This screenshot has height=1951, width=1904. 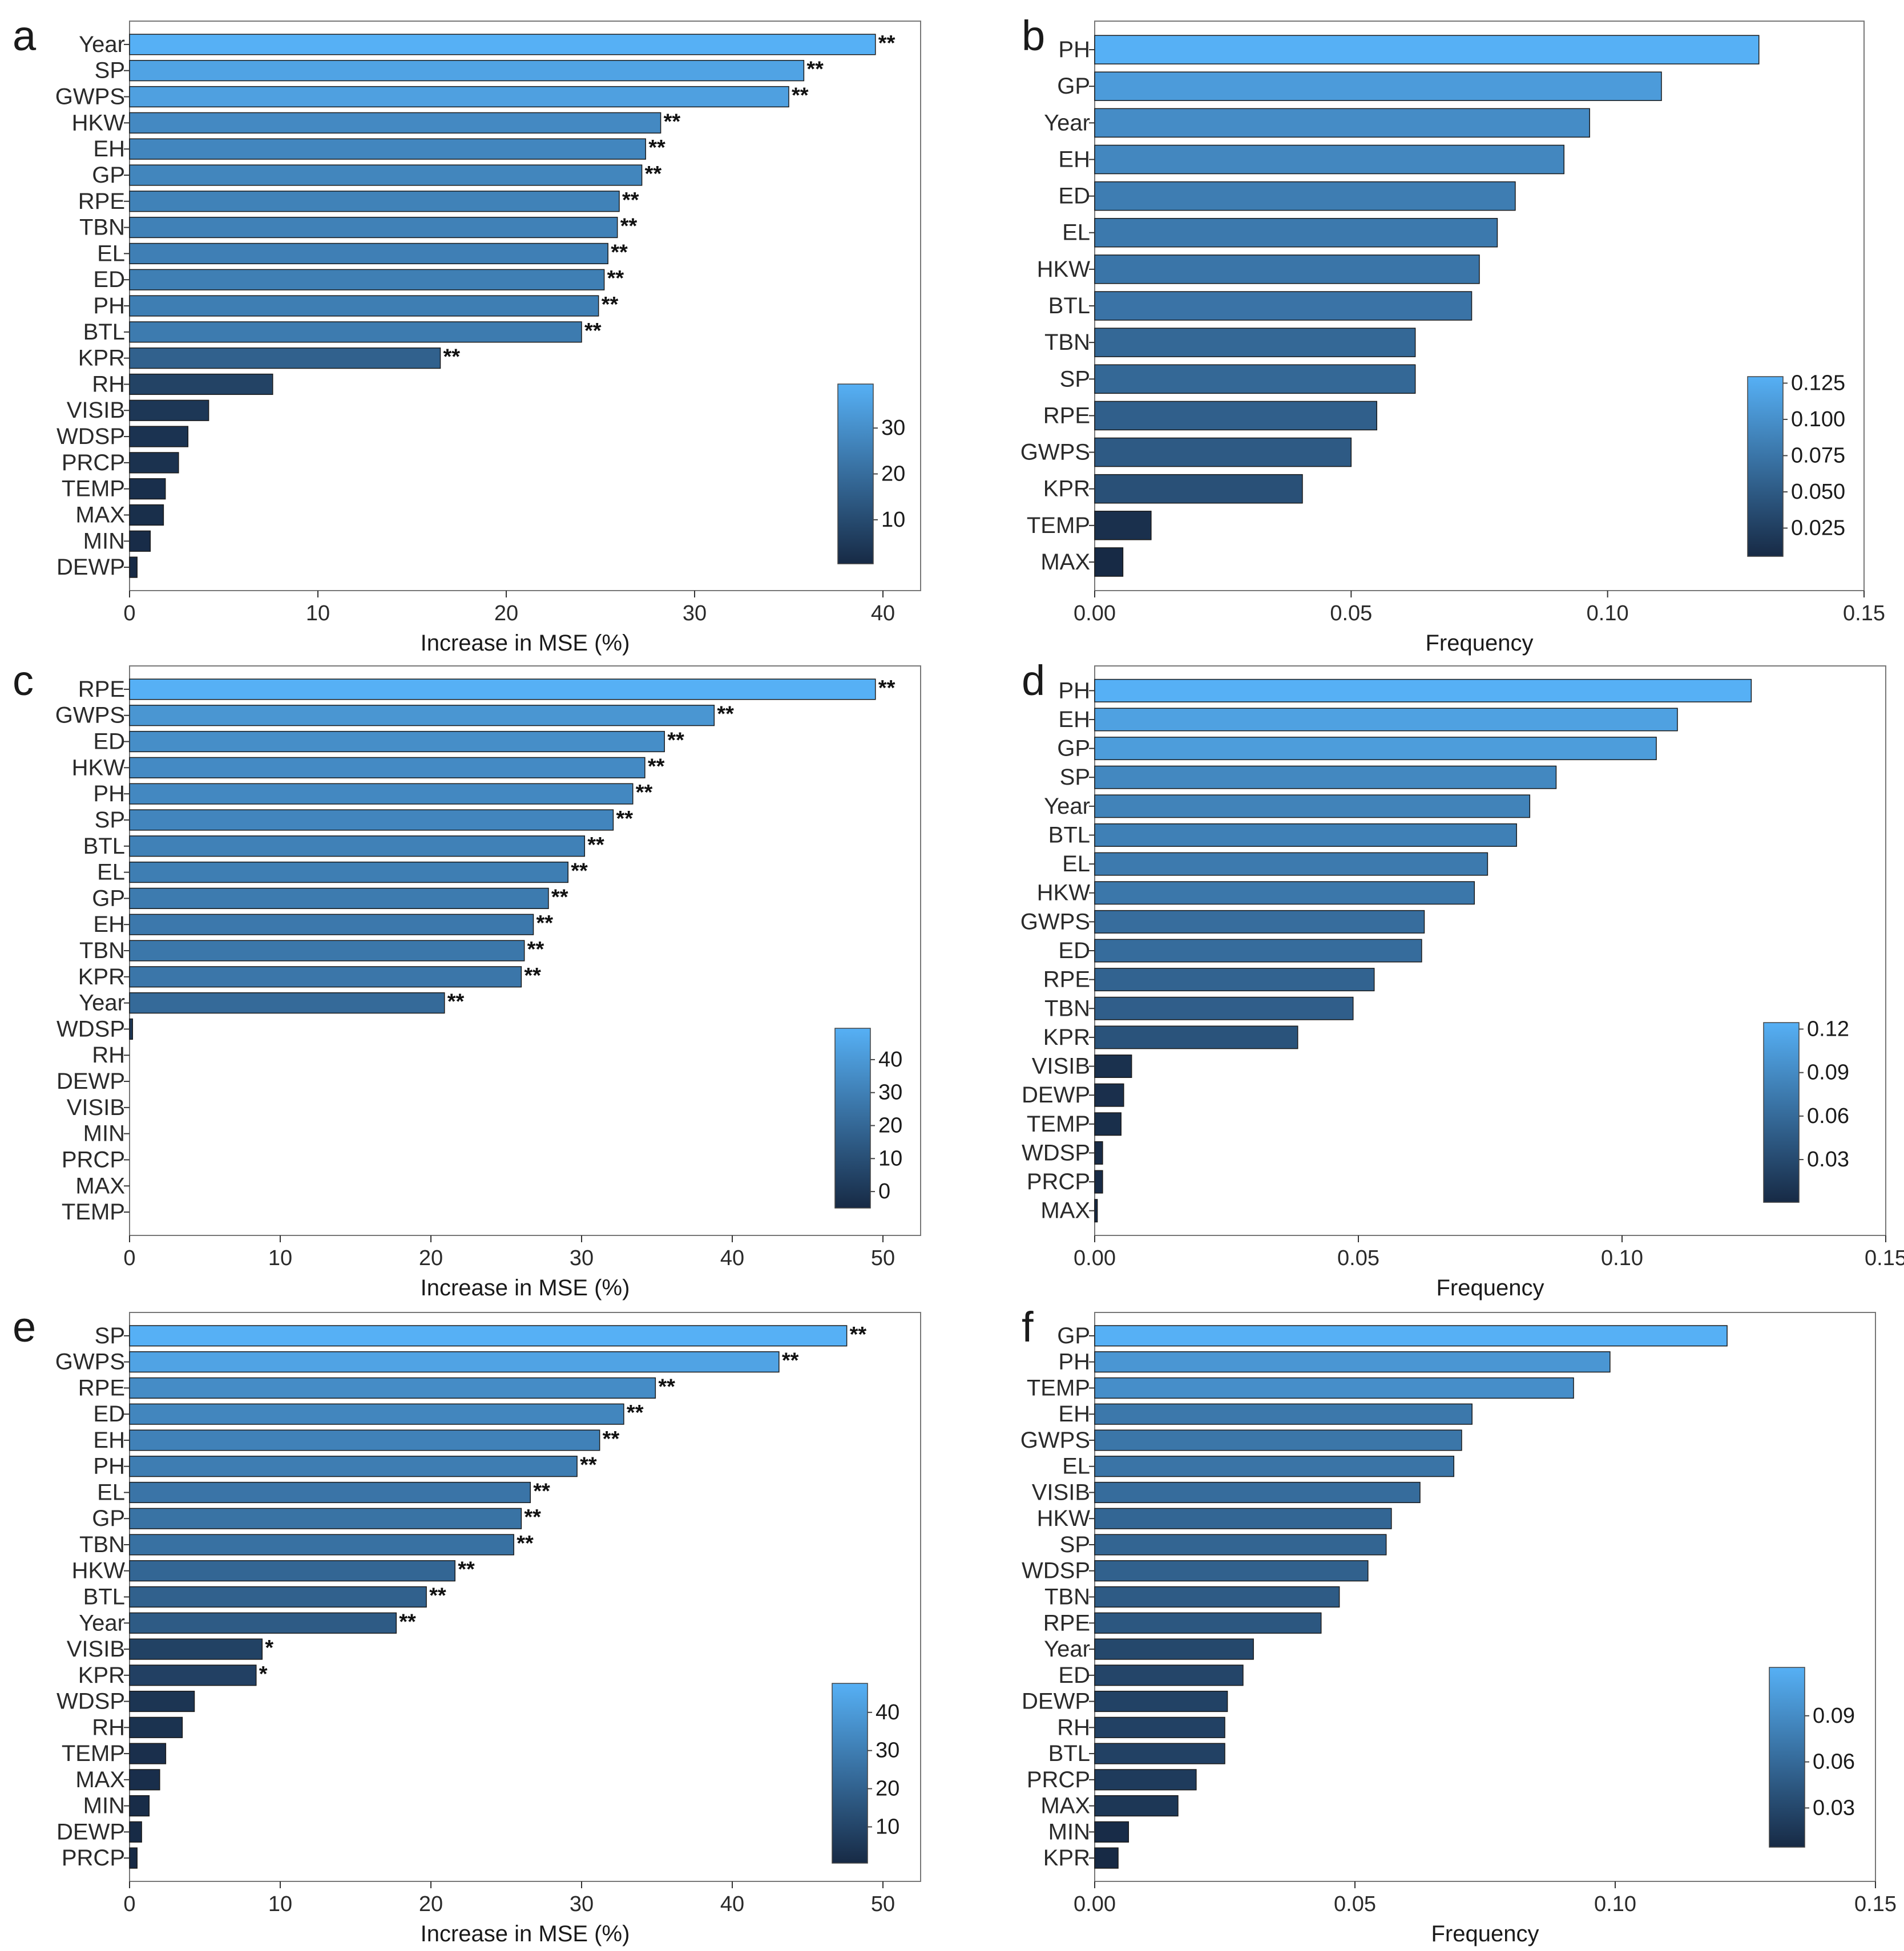 What do you see at coordinates (25, 35) in the screenshot?
I see `panel-label: a` at bounding box center [25, 35].